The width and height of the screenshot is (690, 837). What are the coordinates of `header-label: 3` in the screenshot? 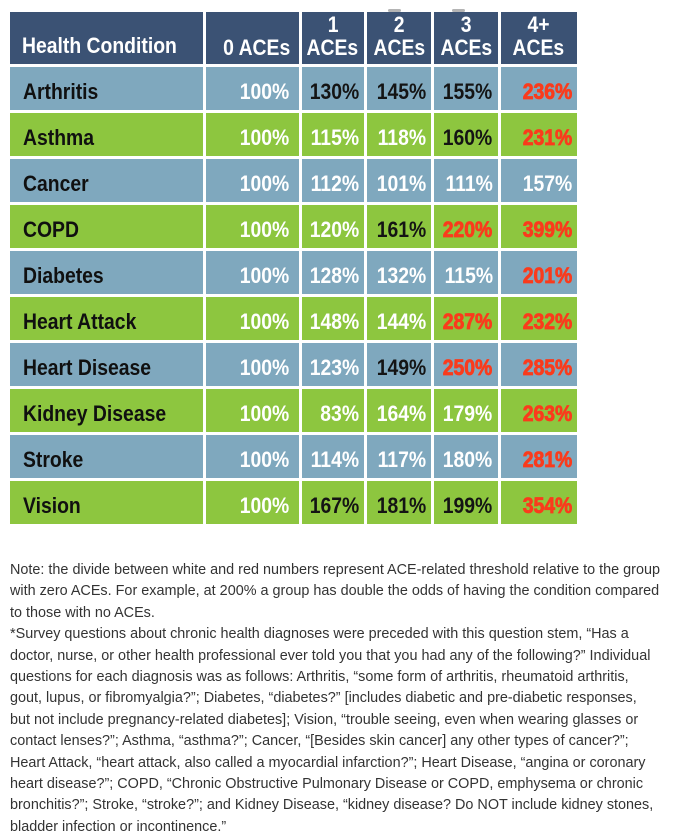 It's located at (466, 24).